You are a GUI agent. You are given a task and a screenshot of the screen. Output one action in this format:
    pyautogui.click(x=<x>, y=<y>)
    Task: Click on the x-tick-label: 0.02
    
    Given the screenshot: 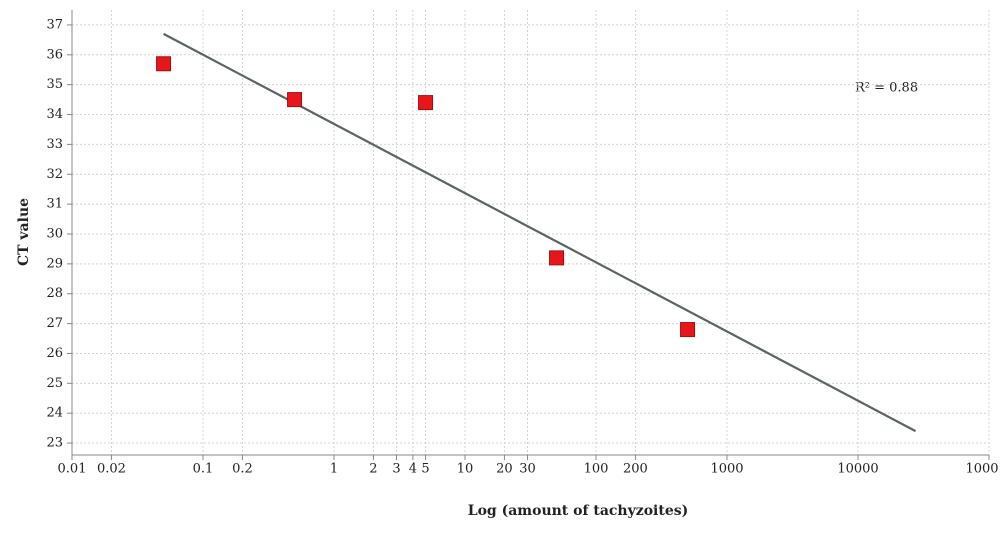 What is the action you would take?
    pyautogui.click(x=111, y=469)
    